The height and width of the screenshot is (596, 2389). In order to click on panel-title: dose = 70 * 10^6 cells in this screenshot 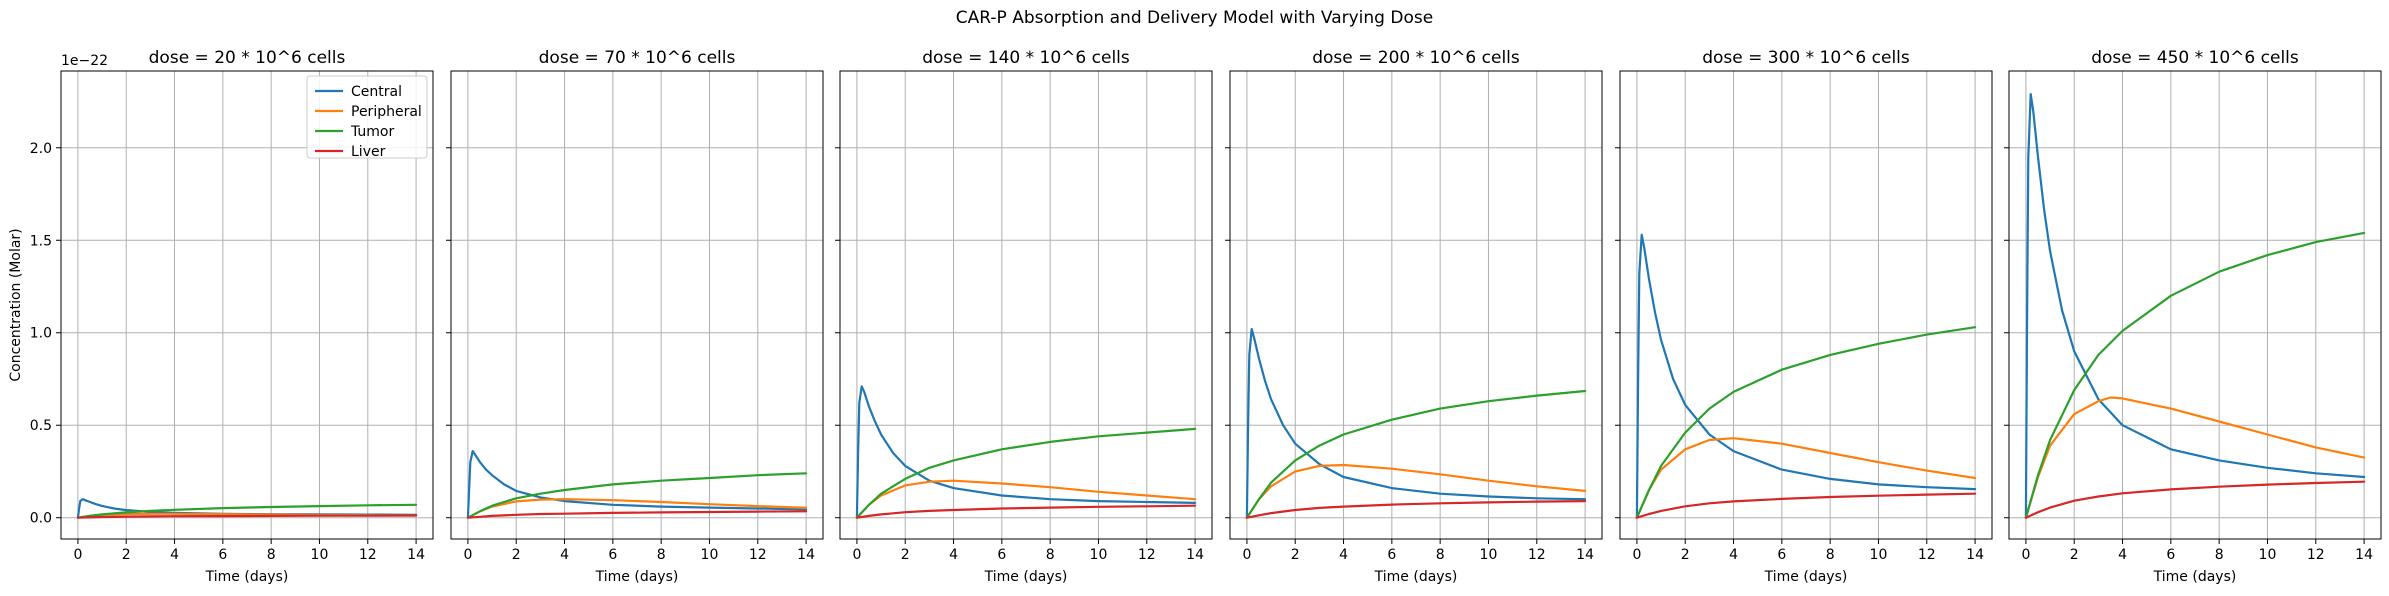, I will do `click(637, 58)`.